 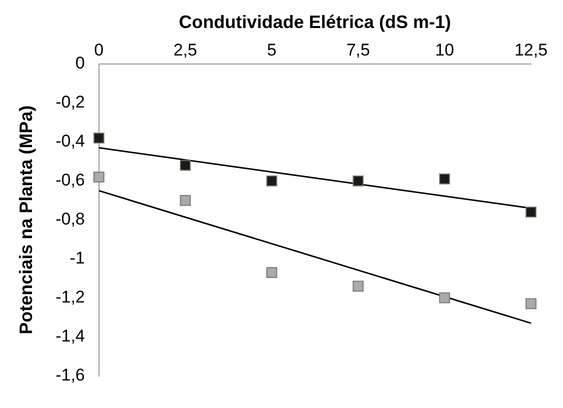 What do you see at coordinates (271, 50) in the screenshot?
I see `x-tick-label: 5` at bounding box center [271, 50].